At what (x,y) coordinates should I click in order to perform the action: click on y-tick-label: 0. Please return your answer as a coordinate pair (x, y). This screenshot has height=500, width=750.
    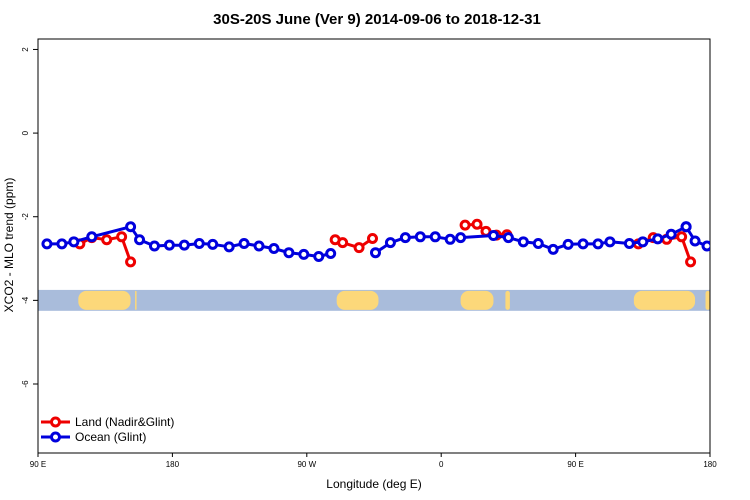
    Looking at the image, I should click on (25, 132).